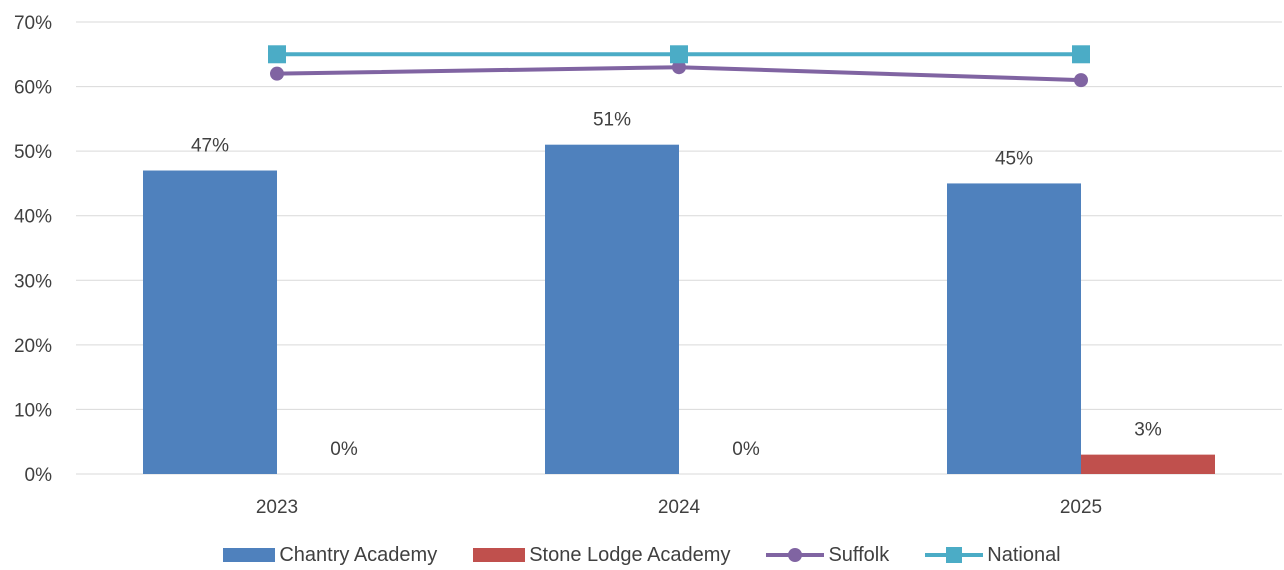 The image size is (1284, 570). What do you see at coordinates (954, 555) in the screenshot?
I see `legend-swatch-national` at bounding box center [954, 555].